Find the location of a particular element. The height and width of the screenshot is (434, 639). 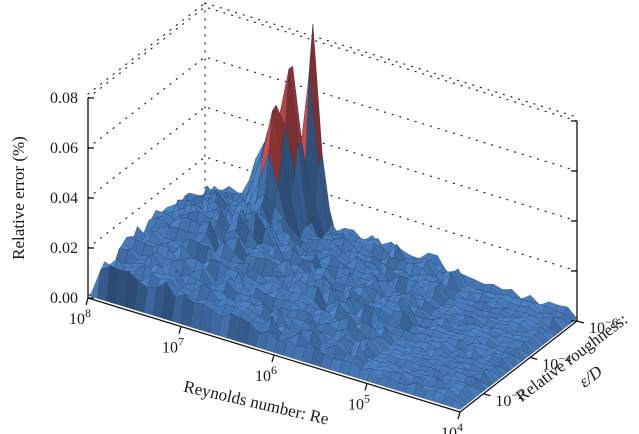

y-tick-label-0: 10⁻⁶ is located at coordinates (603, 326).